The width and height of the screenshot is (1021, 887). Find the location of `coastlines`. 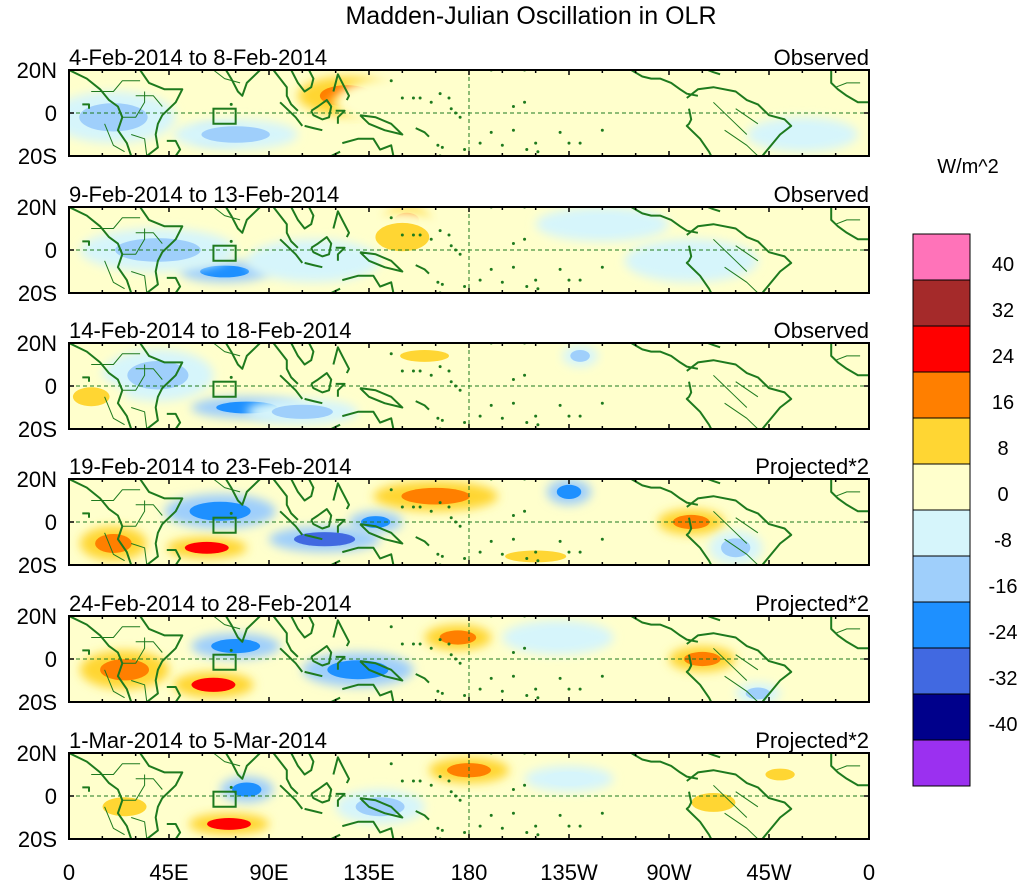

coastlines is located at coordinates (469, 386).